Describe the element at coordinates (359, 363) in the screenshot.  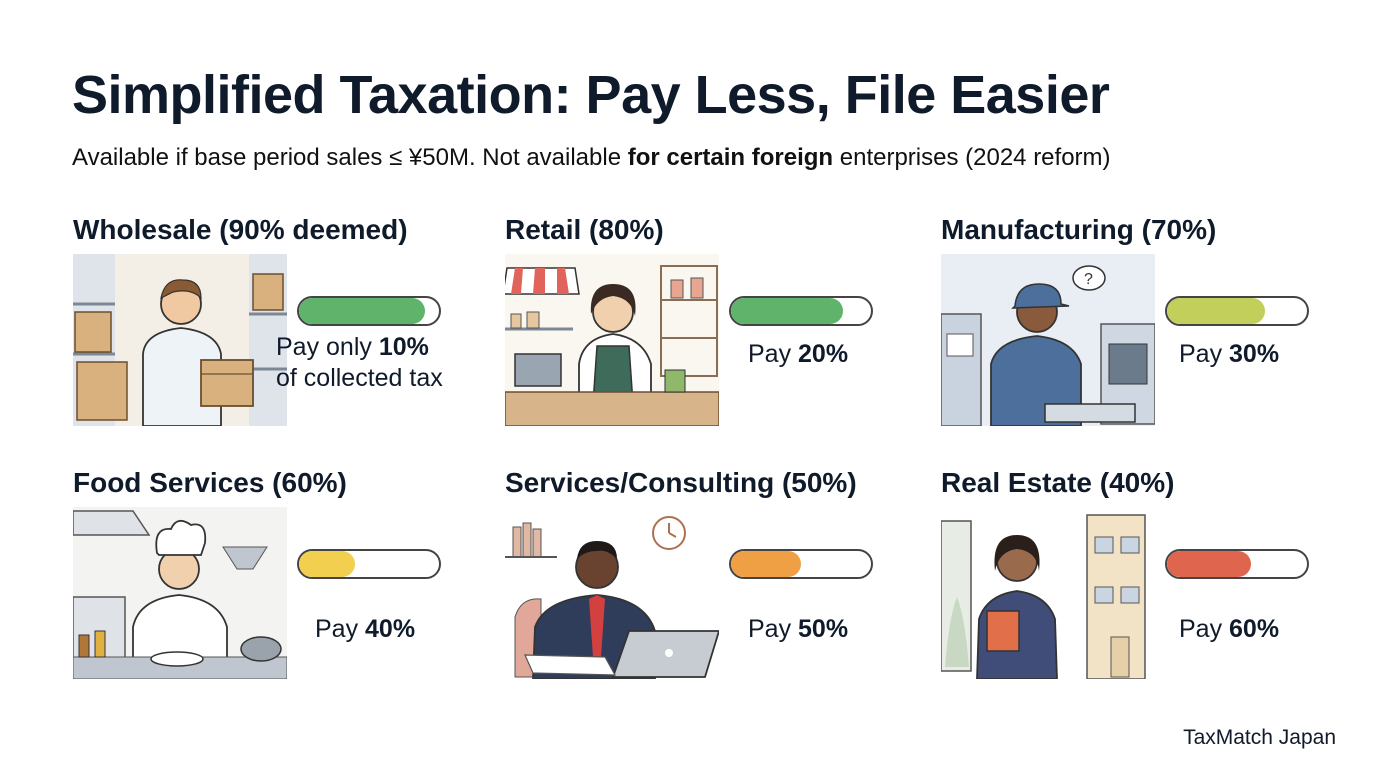
I see `pay-label: Pay only 10% of collected tax` at that location.